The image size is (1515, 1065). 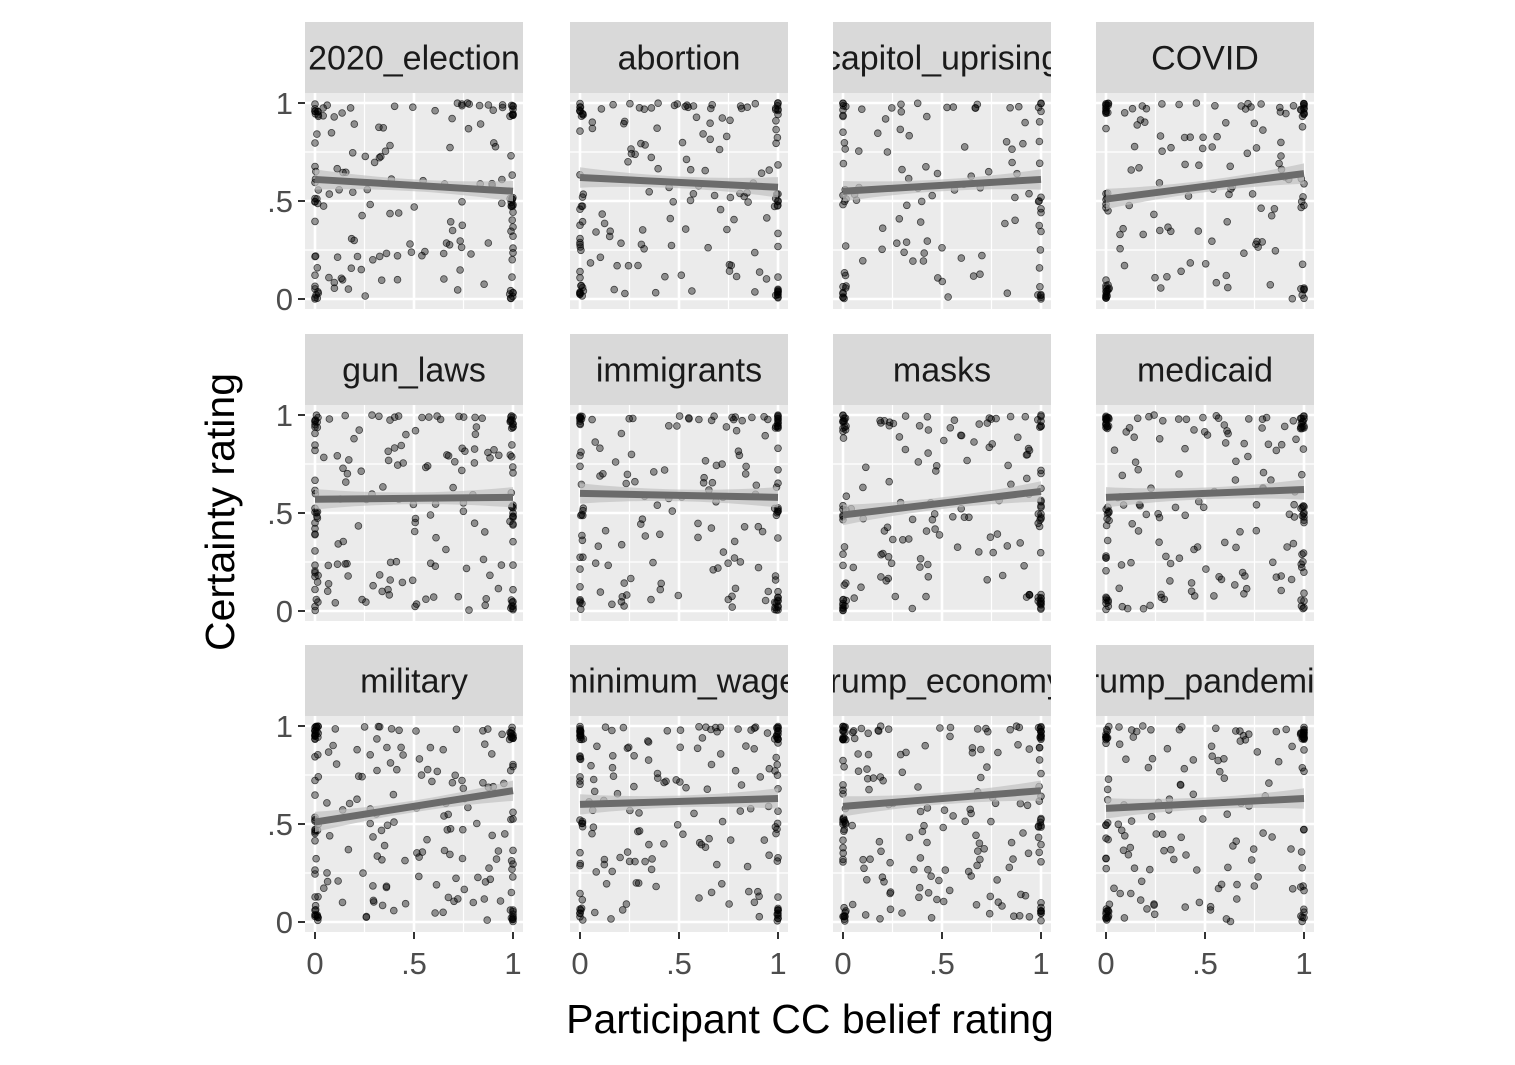 I want to click on x-tick-label: 1, so click(x=777, y=963).